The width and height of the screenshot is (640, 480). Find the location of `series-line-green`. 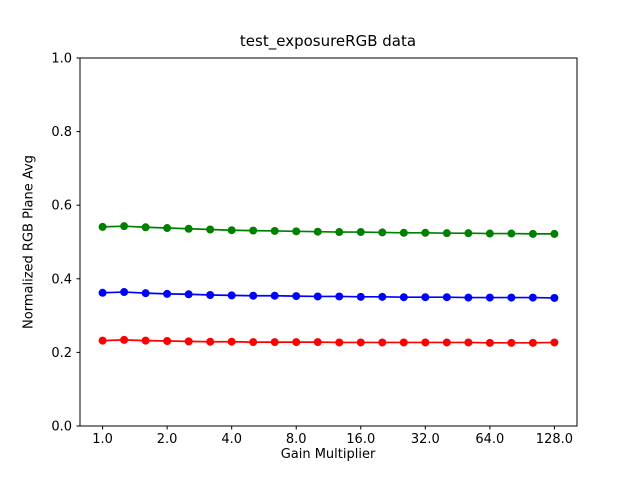

series-line-green is located at coordinates (328, 230).